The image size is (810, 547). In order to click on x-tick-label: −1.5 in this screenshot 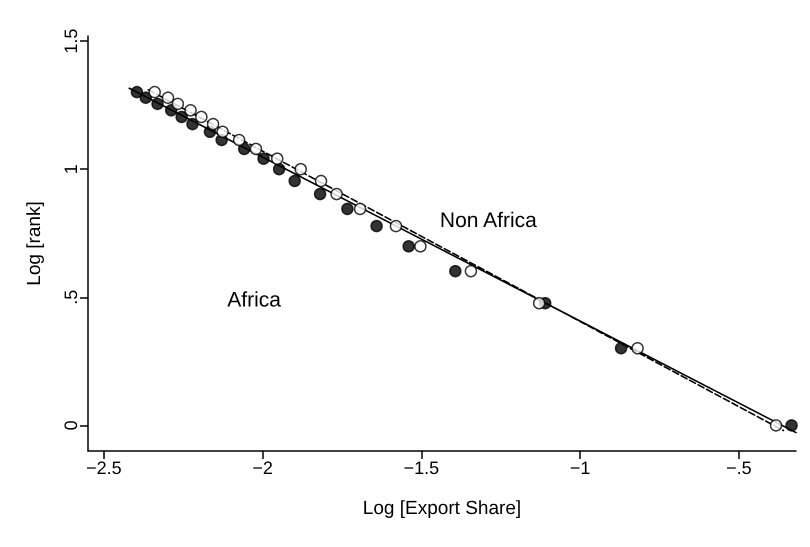, I will do `click(422, 468)`.